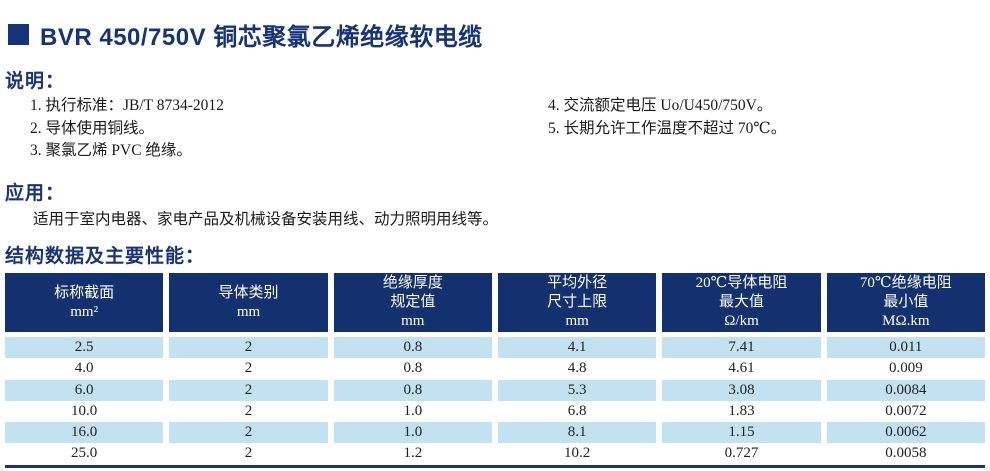 The height and width of the screenshot is (471, 990). I want to click on table-cell: 4.1, so click(577, 348).